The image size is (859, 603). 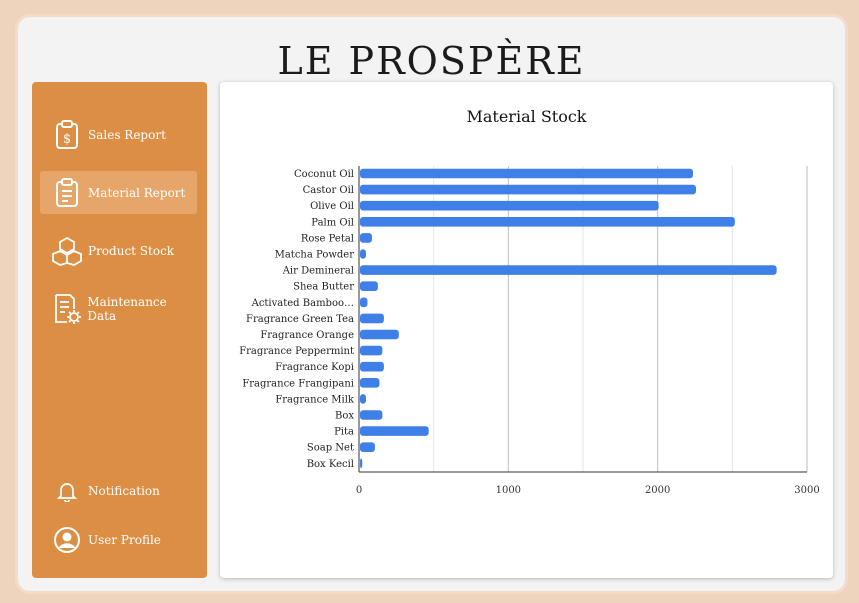 I want to click on sidebar-item-user-profile: User Profile, so click(x=118, y=539).